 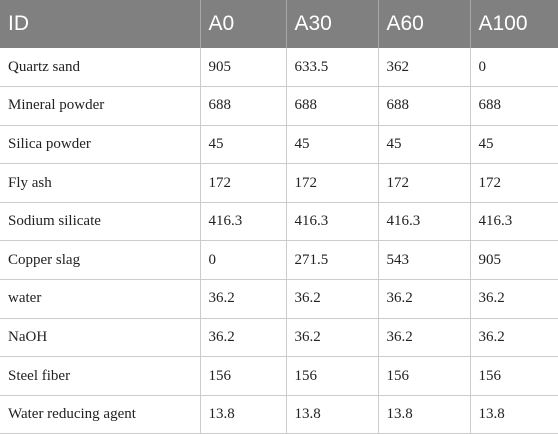 What do you see at coordinates (424, 24) in the screenshot?
I see `header-cell-a60: A60` at bounding box center [424, 24].